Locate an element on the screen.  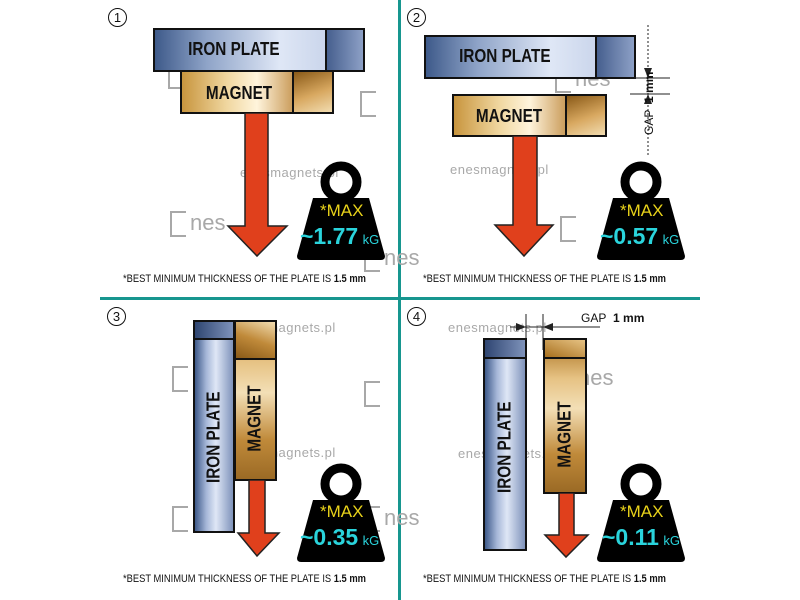
panel-number: 3 is located at coordinates (116, 316).